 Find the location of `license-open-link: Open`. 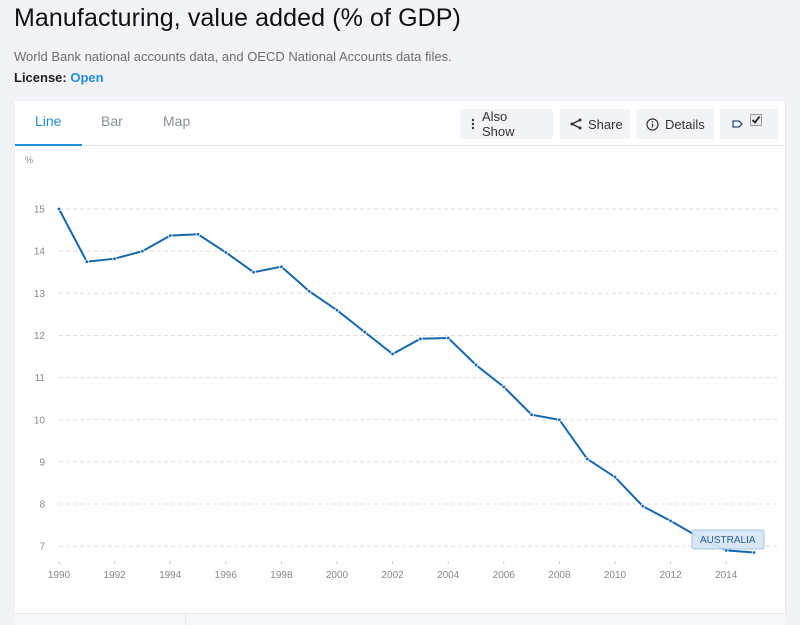

license-open-link: Open is located at coordinates (87, 77).